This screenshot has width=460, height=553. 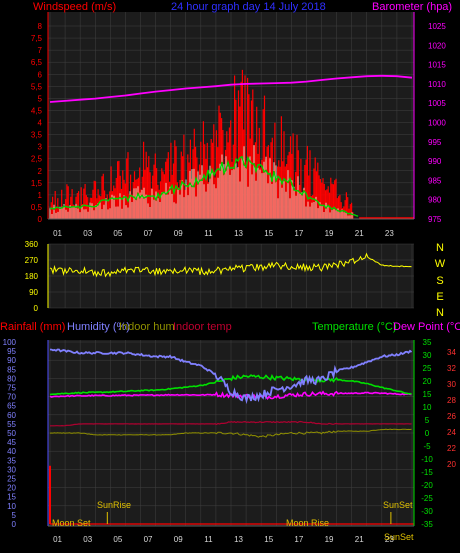 What do you see at coordinates (435, 161) in the screenshot?
I see `barometer-y-tick-label: 990` at bounding box center [435, 161].